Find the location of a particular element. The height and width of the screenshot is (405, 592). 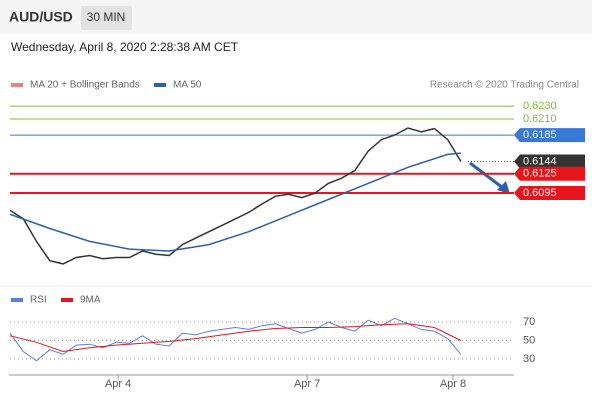

legend-label: MA 20 + Bollinger Bands is located at coordinates (85, 85).